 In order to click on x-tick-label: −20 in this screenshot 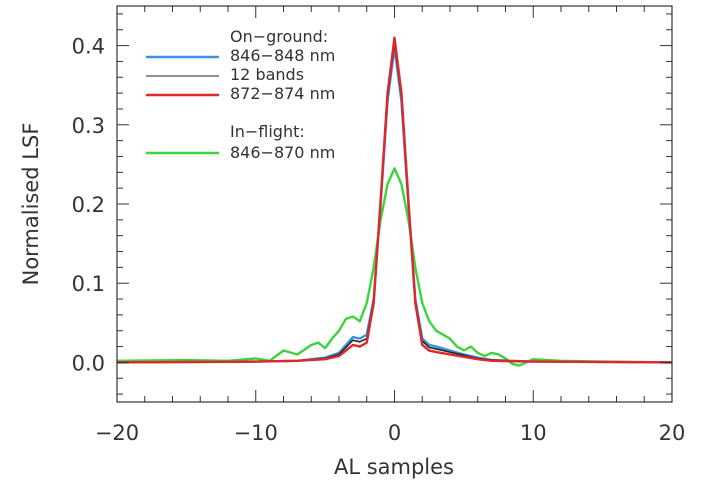, I will do `click(117, 433)`.